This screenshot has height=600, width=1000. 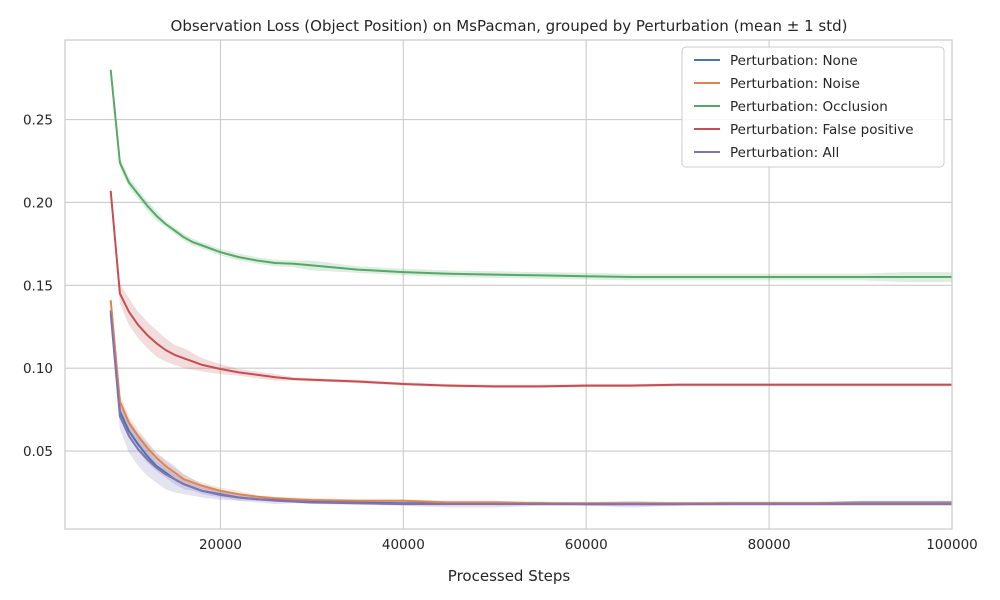 What do you see at coordinates (38, 203) in the screenshot?
I see `y-tick-label: 0.20` at bounding box center [38, 203].